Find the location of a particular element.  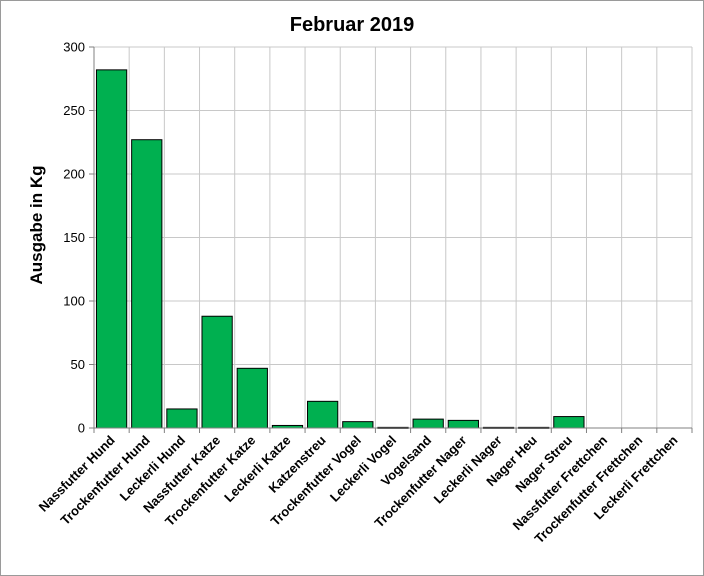

y-tick-label: 0 is located at coordinates (81, 428).